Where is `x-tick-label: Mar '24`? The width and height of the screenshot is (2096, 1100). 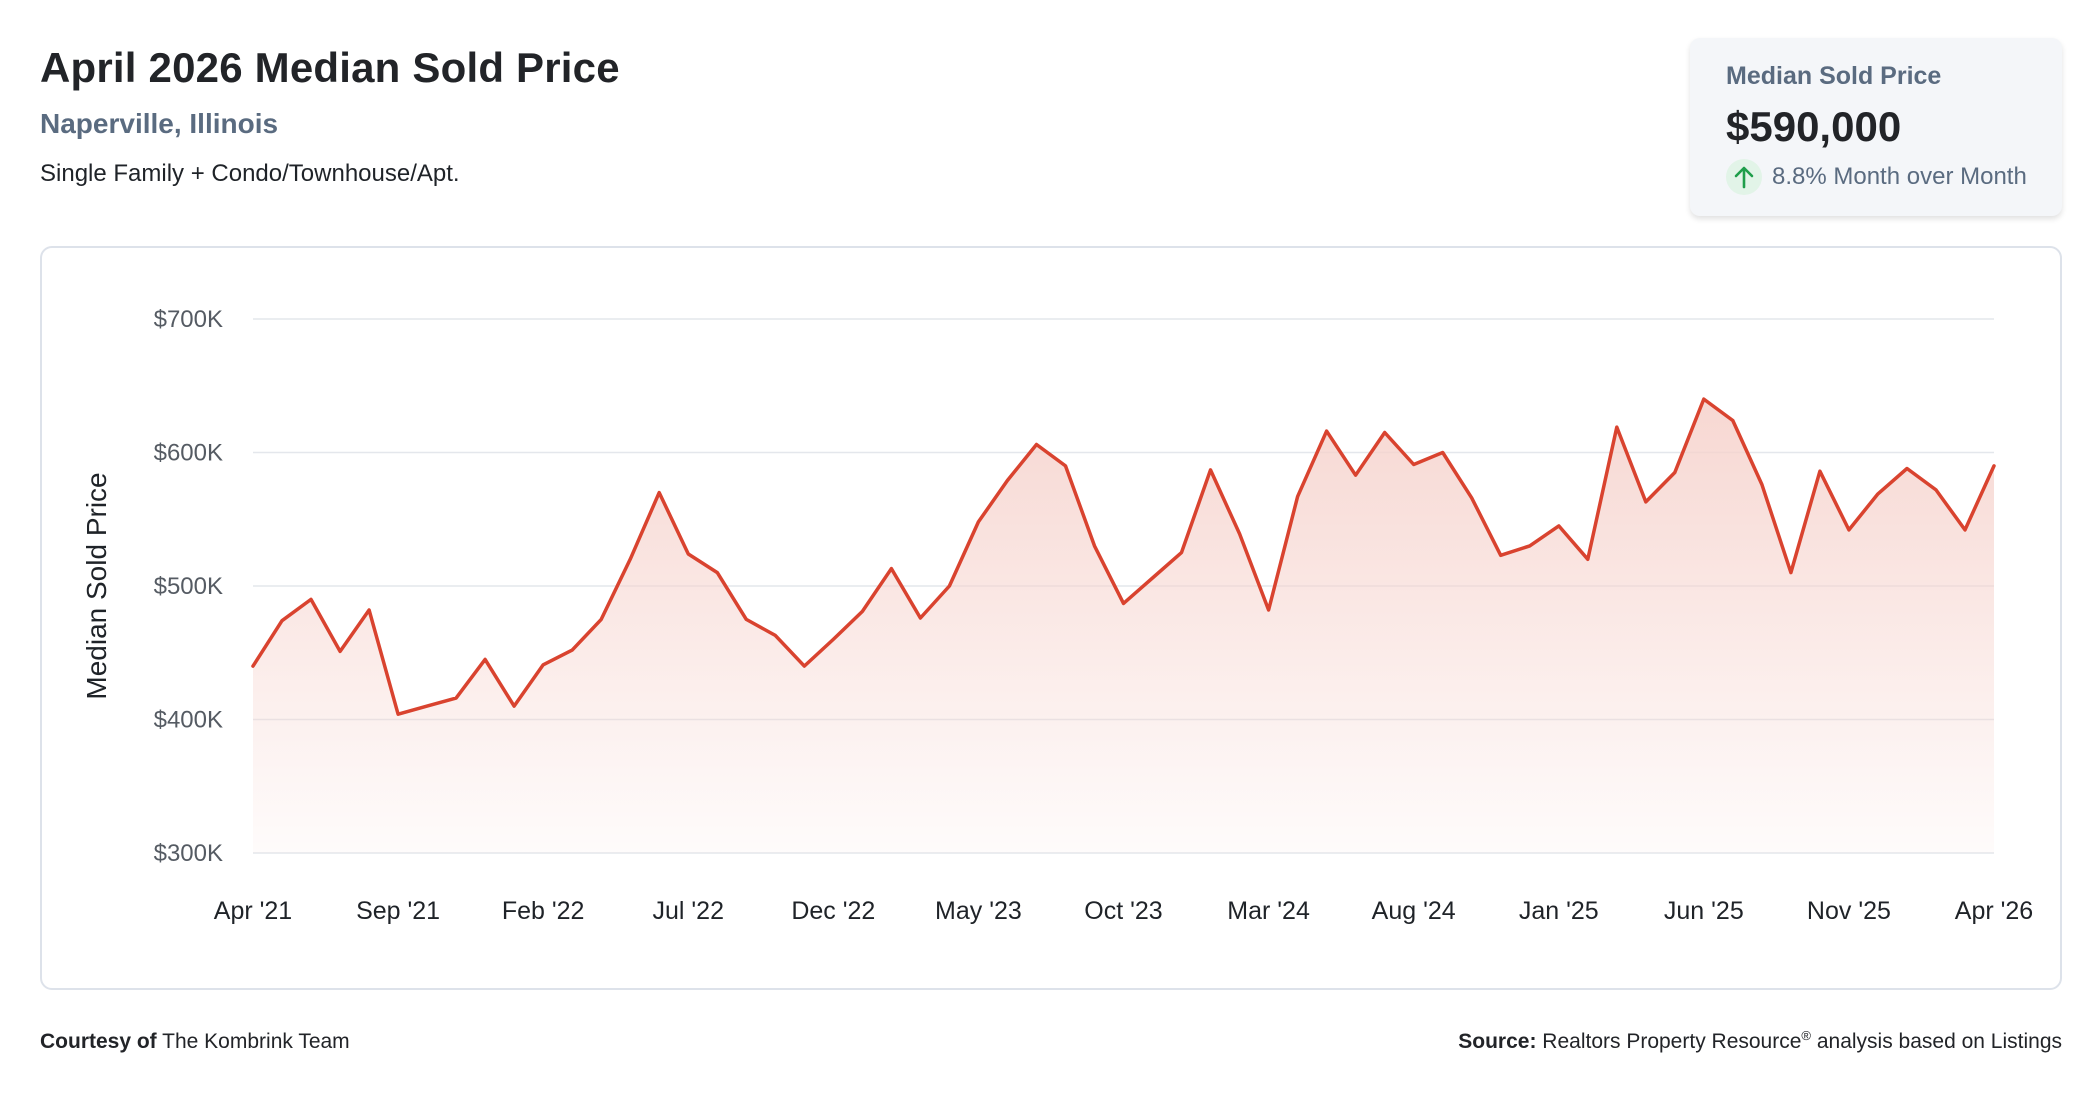
x-tick-label: Mar '24 is located at coordinates (1268, 911).